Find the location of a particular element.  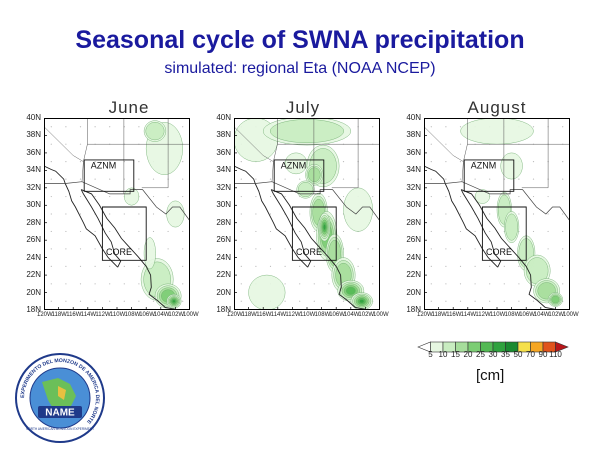

panel-title-august: August is located at coordinates (497, 107).